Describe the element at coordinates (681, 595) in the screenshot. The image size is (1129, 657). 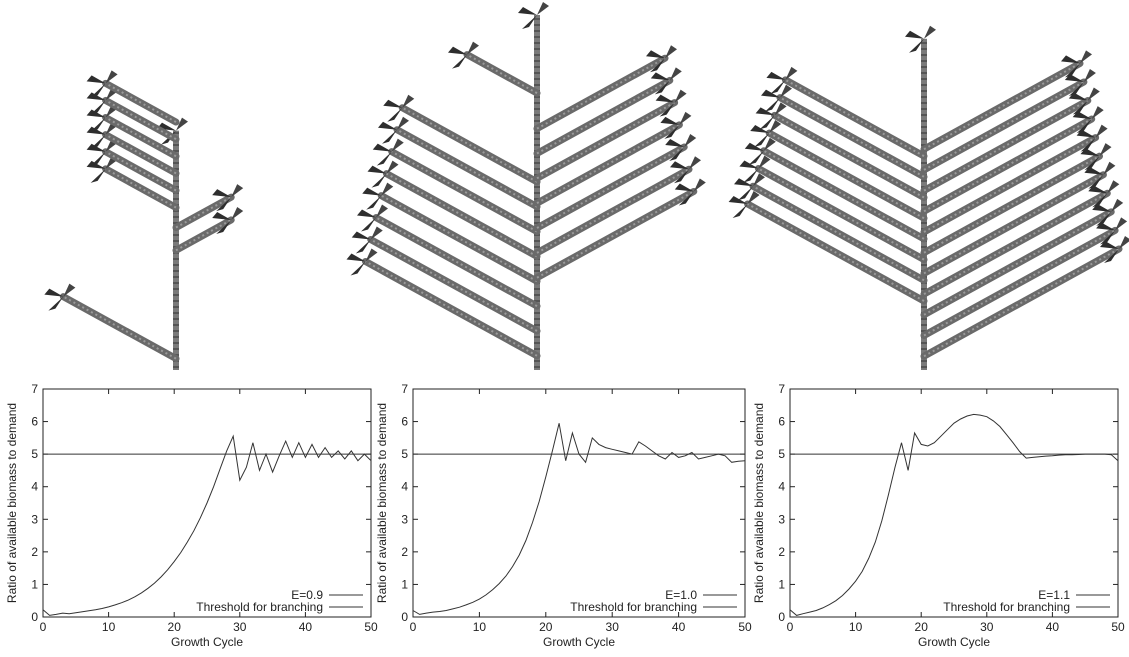
I see `legend-label: E=1.0` at that location.